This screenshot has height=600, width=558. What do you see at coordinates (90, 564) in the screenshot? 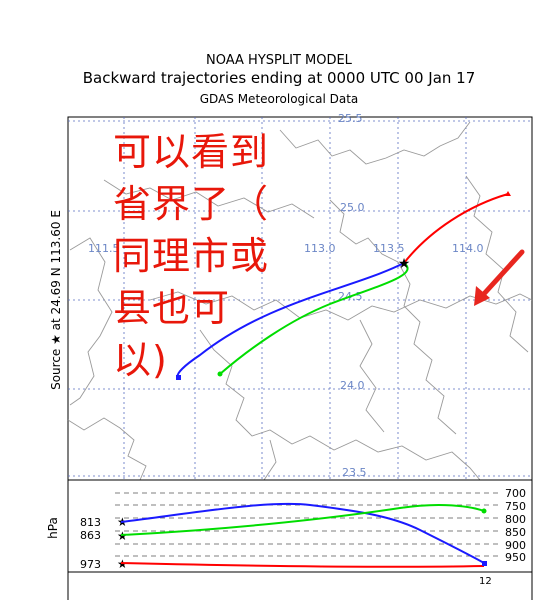
I see `start-level-label: 973` at bounding box center [90, 564].